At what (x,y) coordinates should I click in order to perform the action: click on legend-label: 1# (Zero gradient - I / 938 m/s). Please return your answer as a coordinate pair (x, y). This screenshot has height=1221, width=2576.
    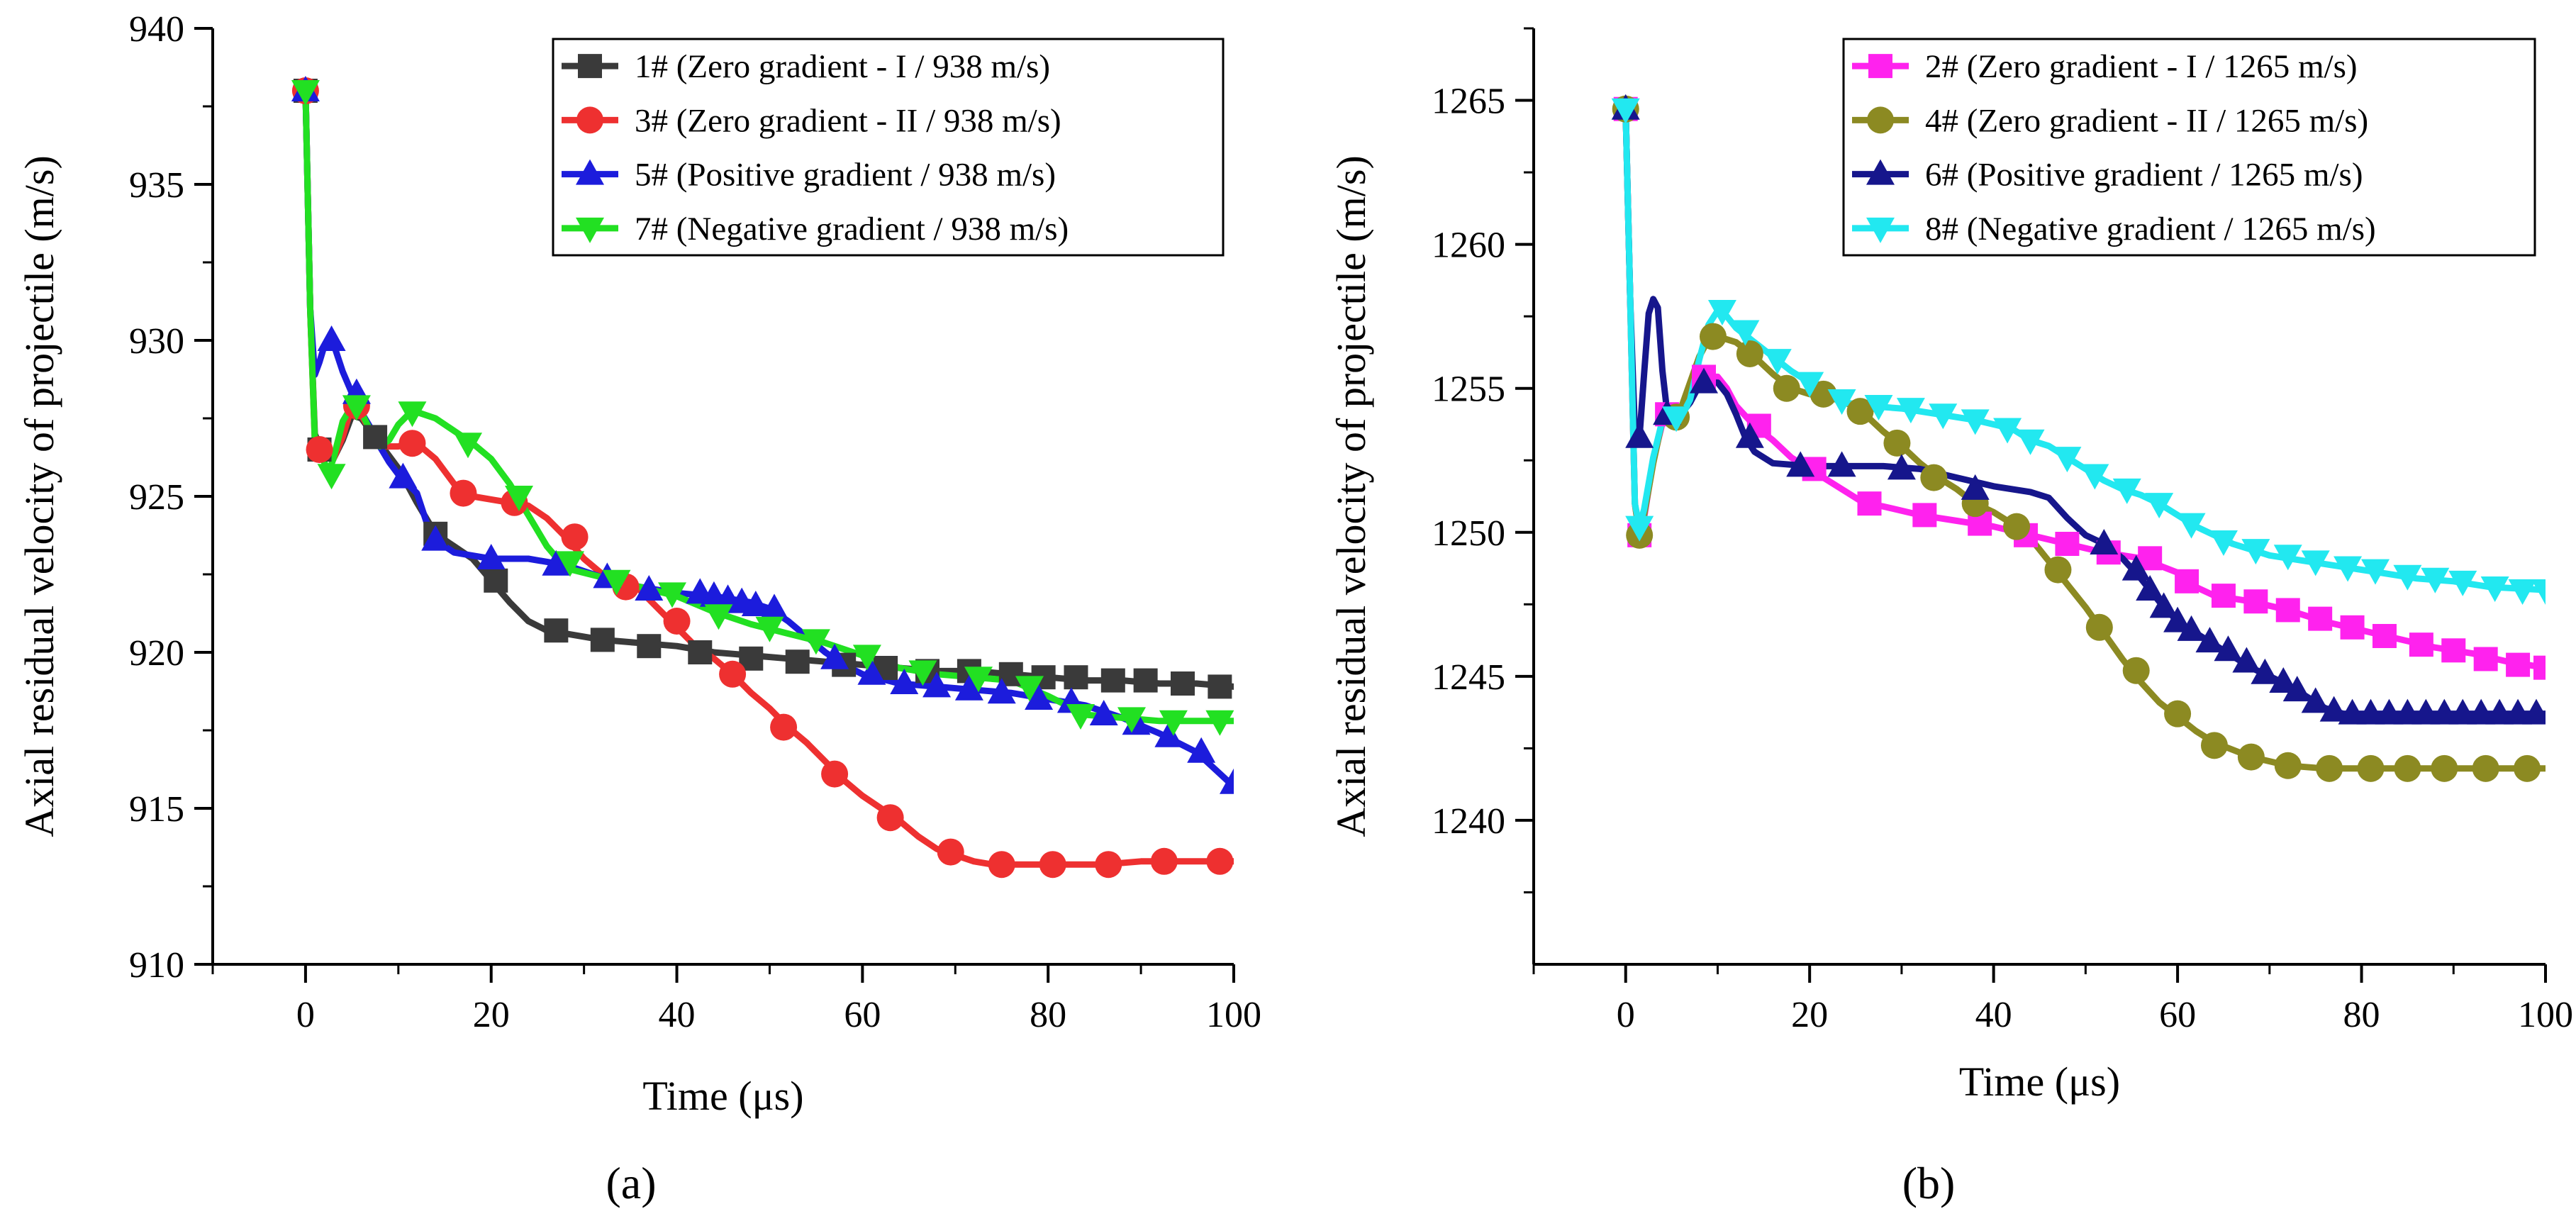
    Looking at the image, I should click on (842, 66).